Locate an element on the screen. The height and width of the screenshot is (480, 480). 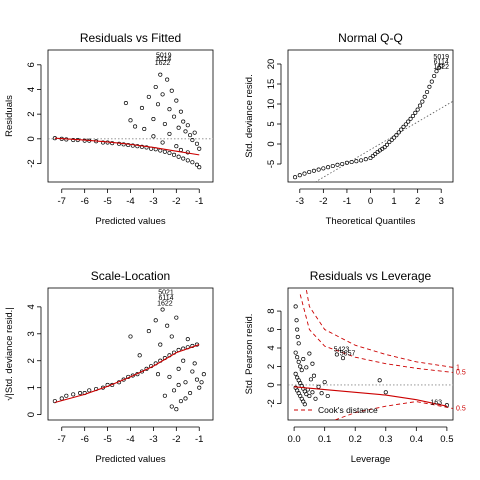
x-tick-label: -3 is located at coordinates (153, 439).